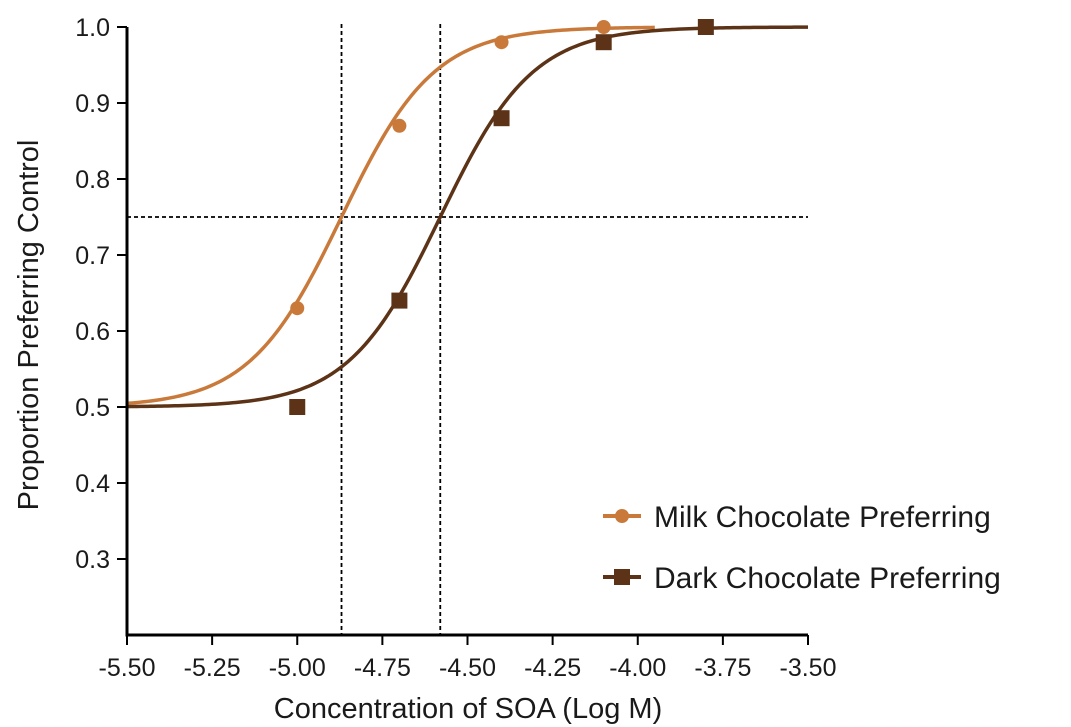 This screenshot has width=1071, height=727. I want to click on legend-marker-milk, so click(622, 516).